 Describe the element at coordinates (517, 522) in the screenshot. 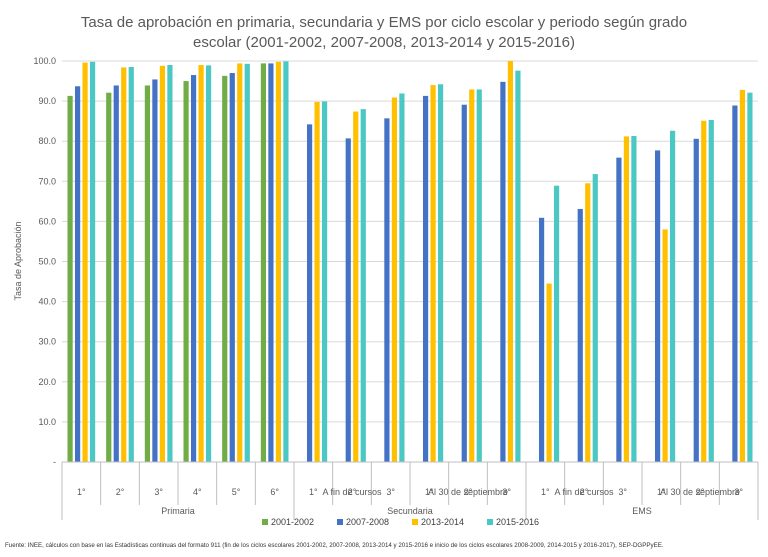

I see `legend-label: 2015-2016` at that location.